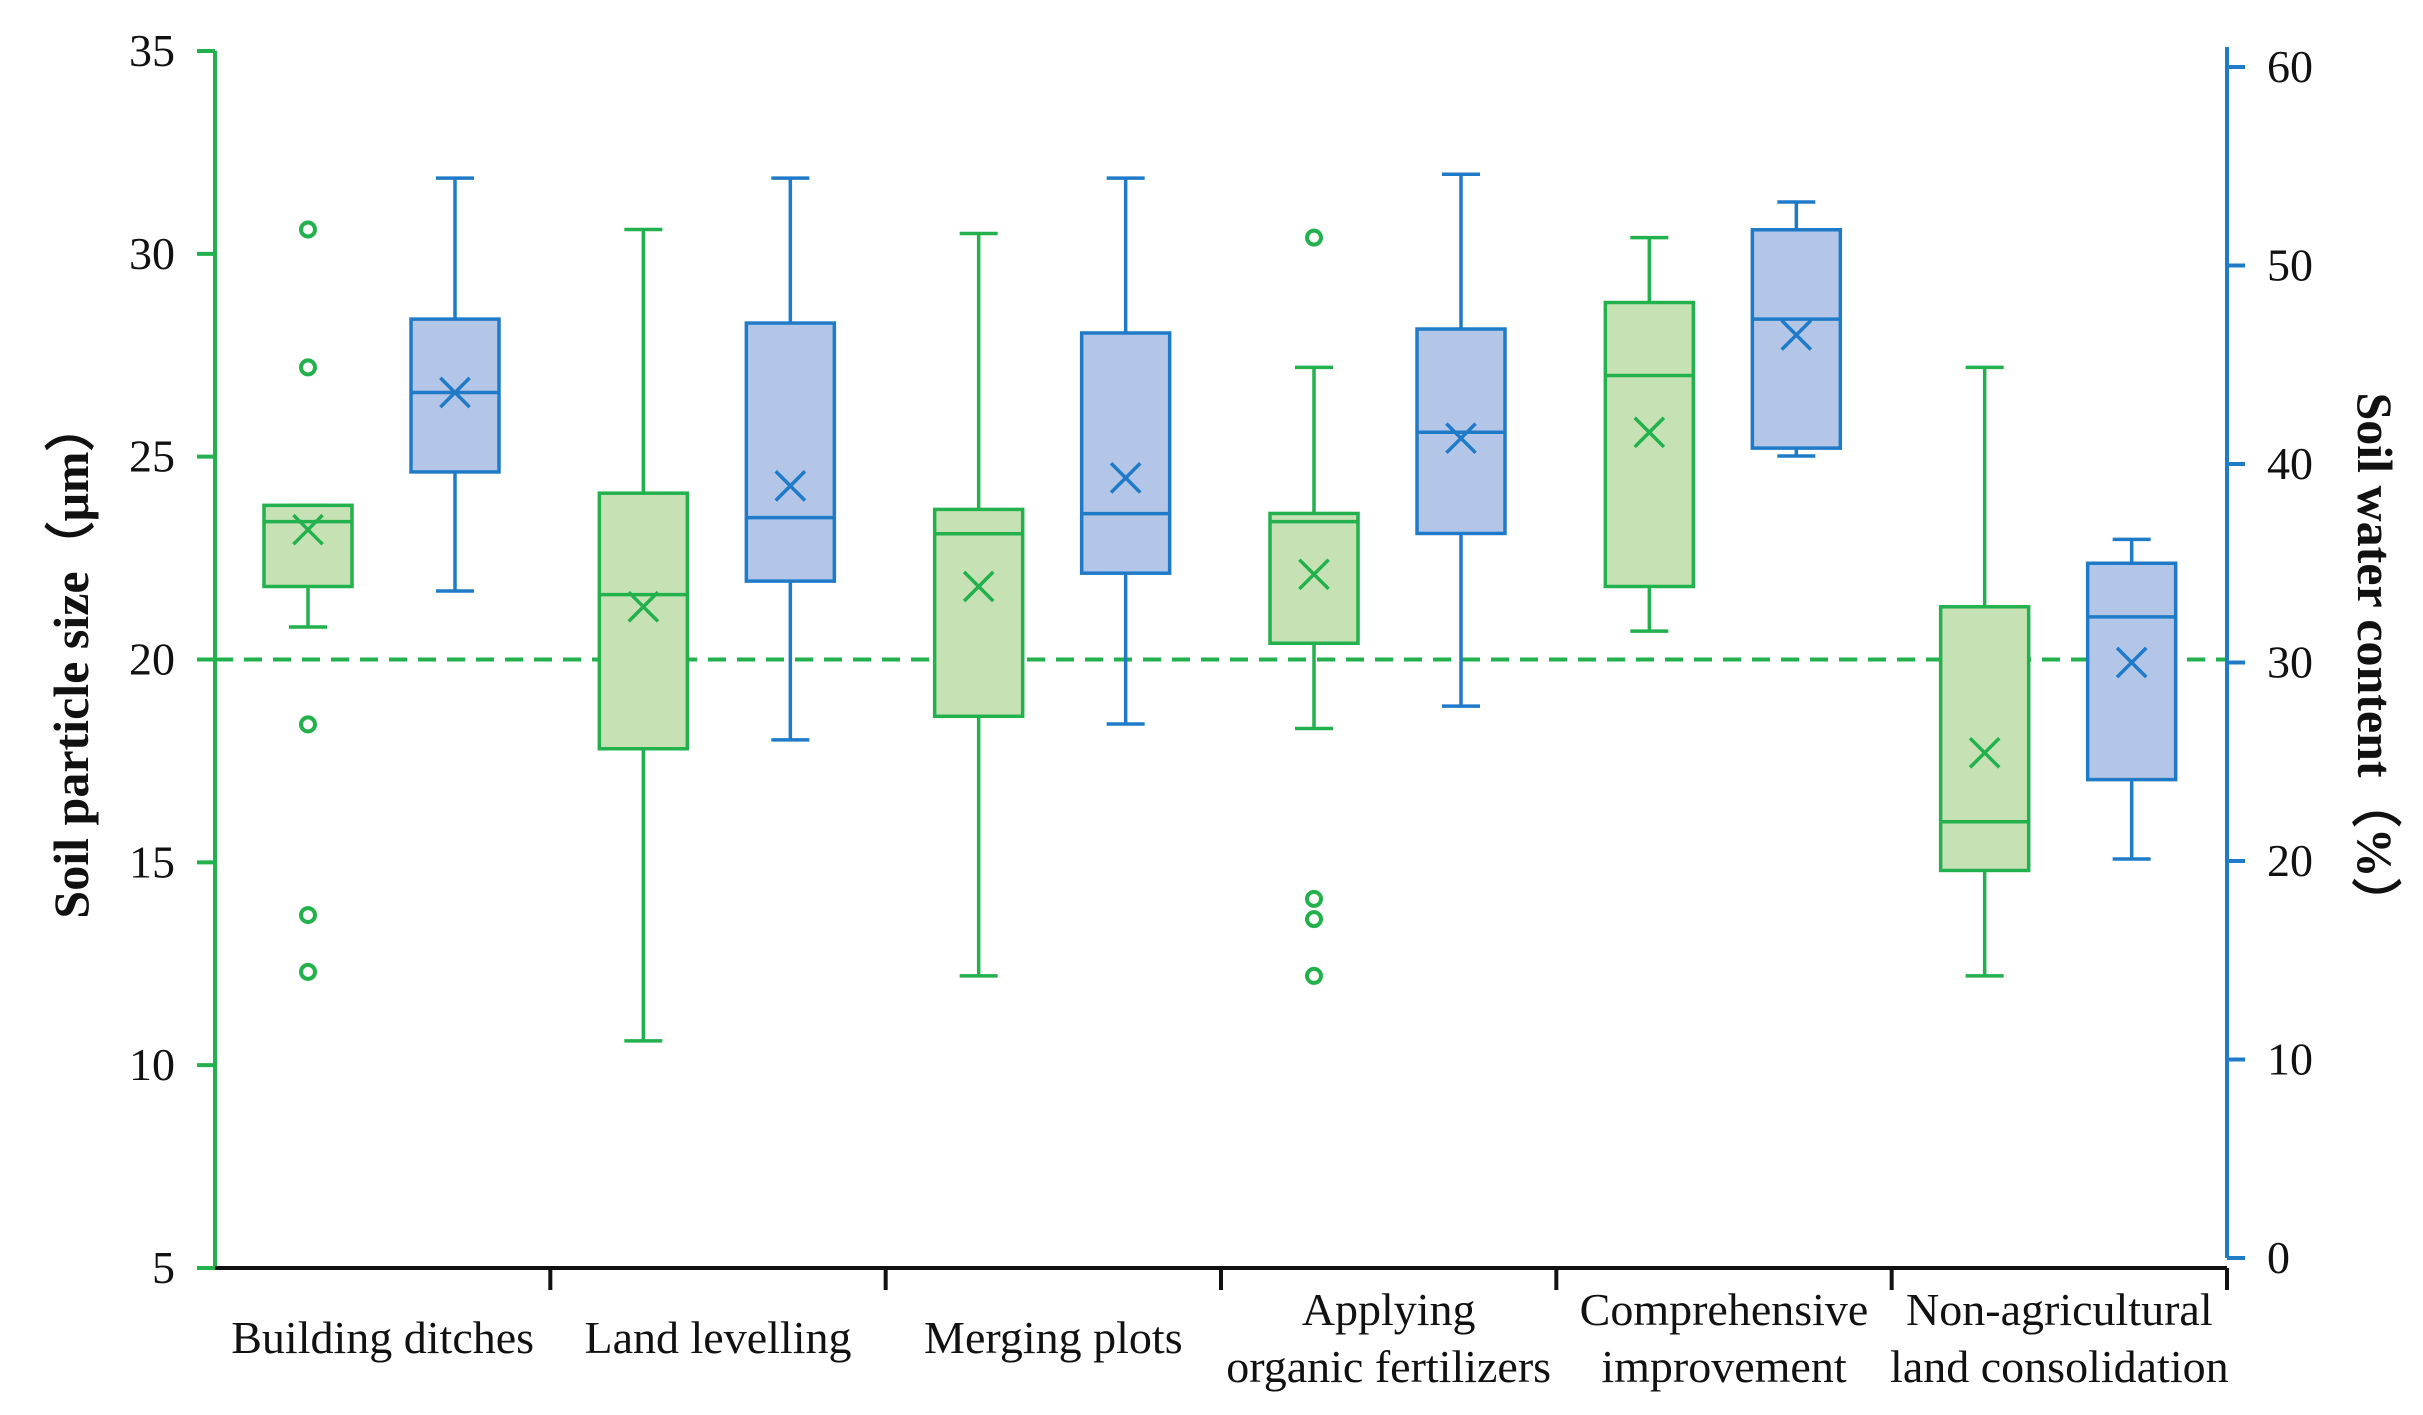  What do you see at coordinates (2278, 1257) in the screenshot?
I see `right-tick-label: 0` at bounding box center [2278, 1257].